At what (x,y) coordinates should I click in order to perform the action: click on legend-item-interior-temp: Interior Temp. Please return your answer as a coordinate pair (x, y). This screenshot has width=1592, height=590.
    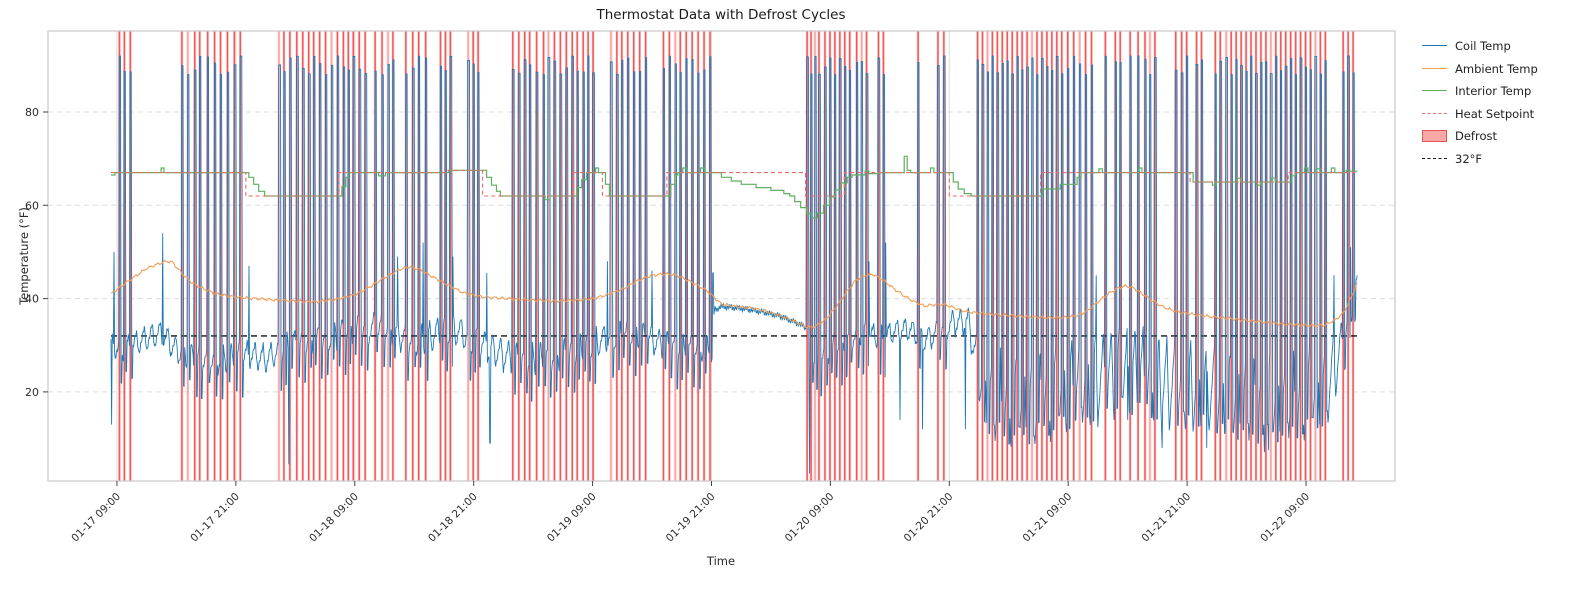
    Looking at the image, I should click on (1480, 91).